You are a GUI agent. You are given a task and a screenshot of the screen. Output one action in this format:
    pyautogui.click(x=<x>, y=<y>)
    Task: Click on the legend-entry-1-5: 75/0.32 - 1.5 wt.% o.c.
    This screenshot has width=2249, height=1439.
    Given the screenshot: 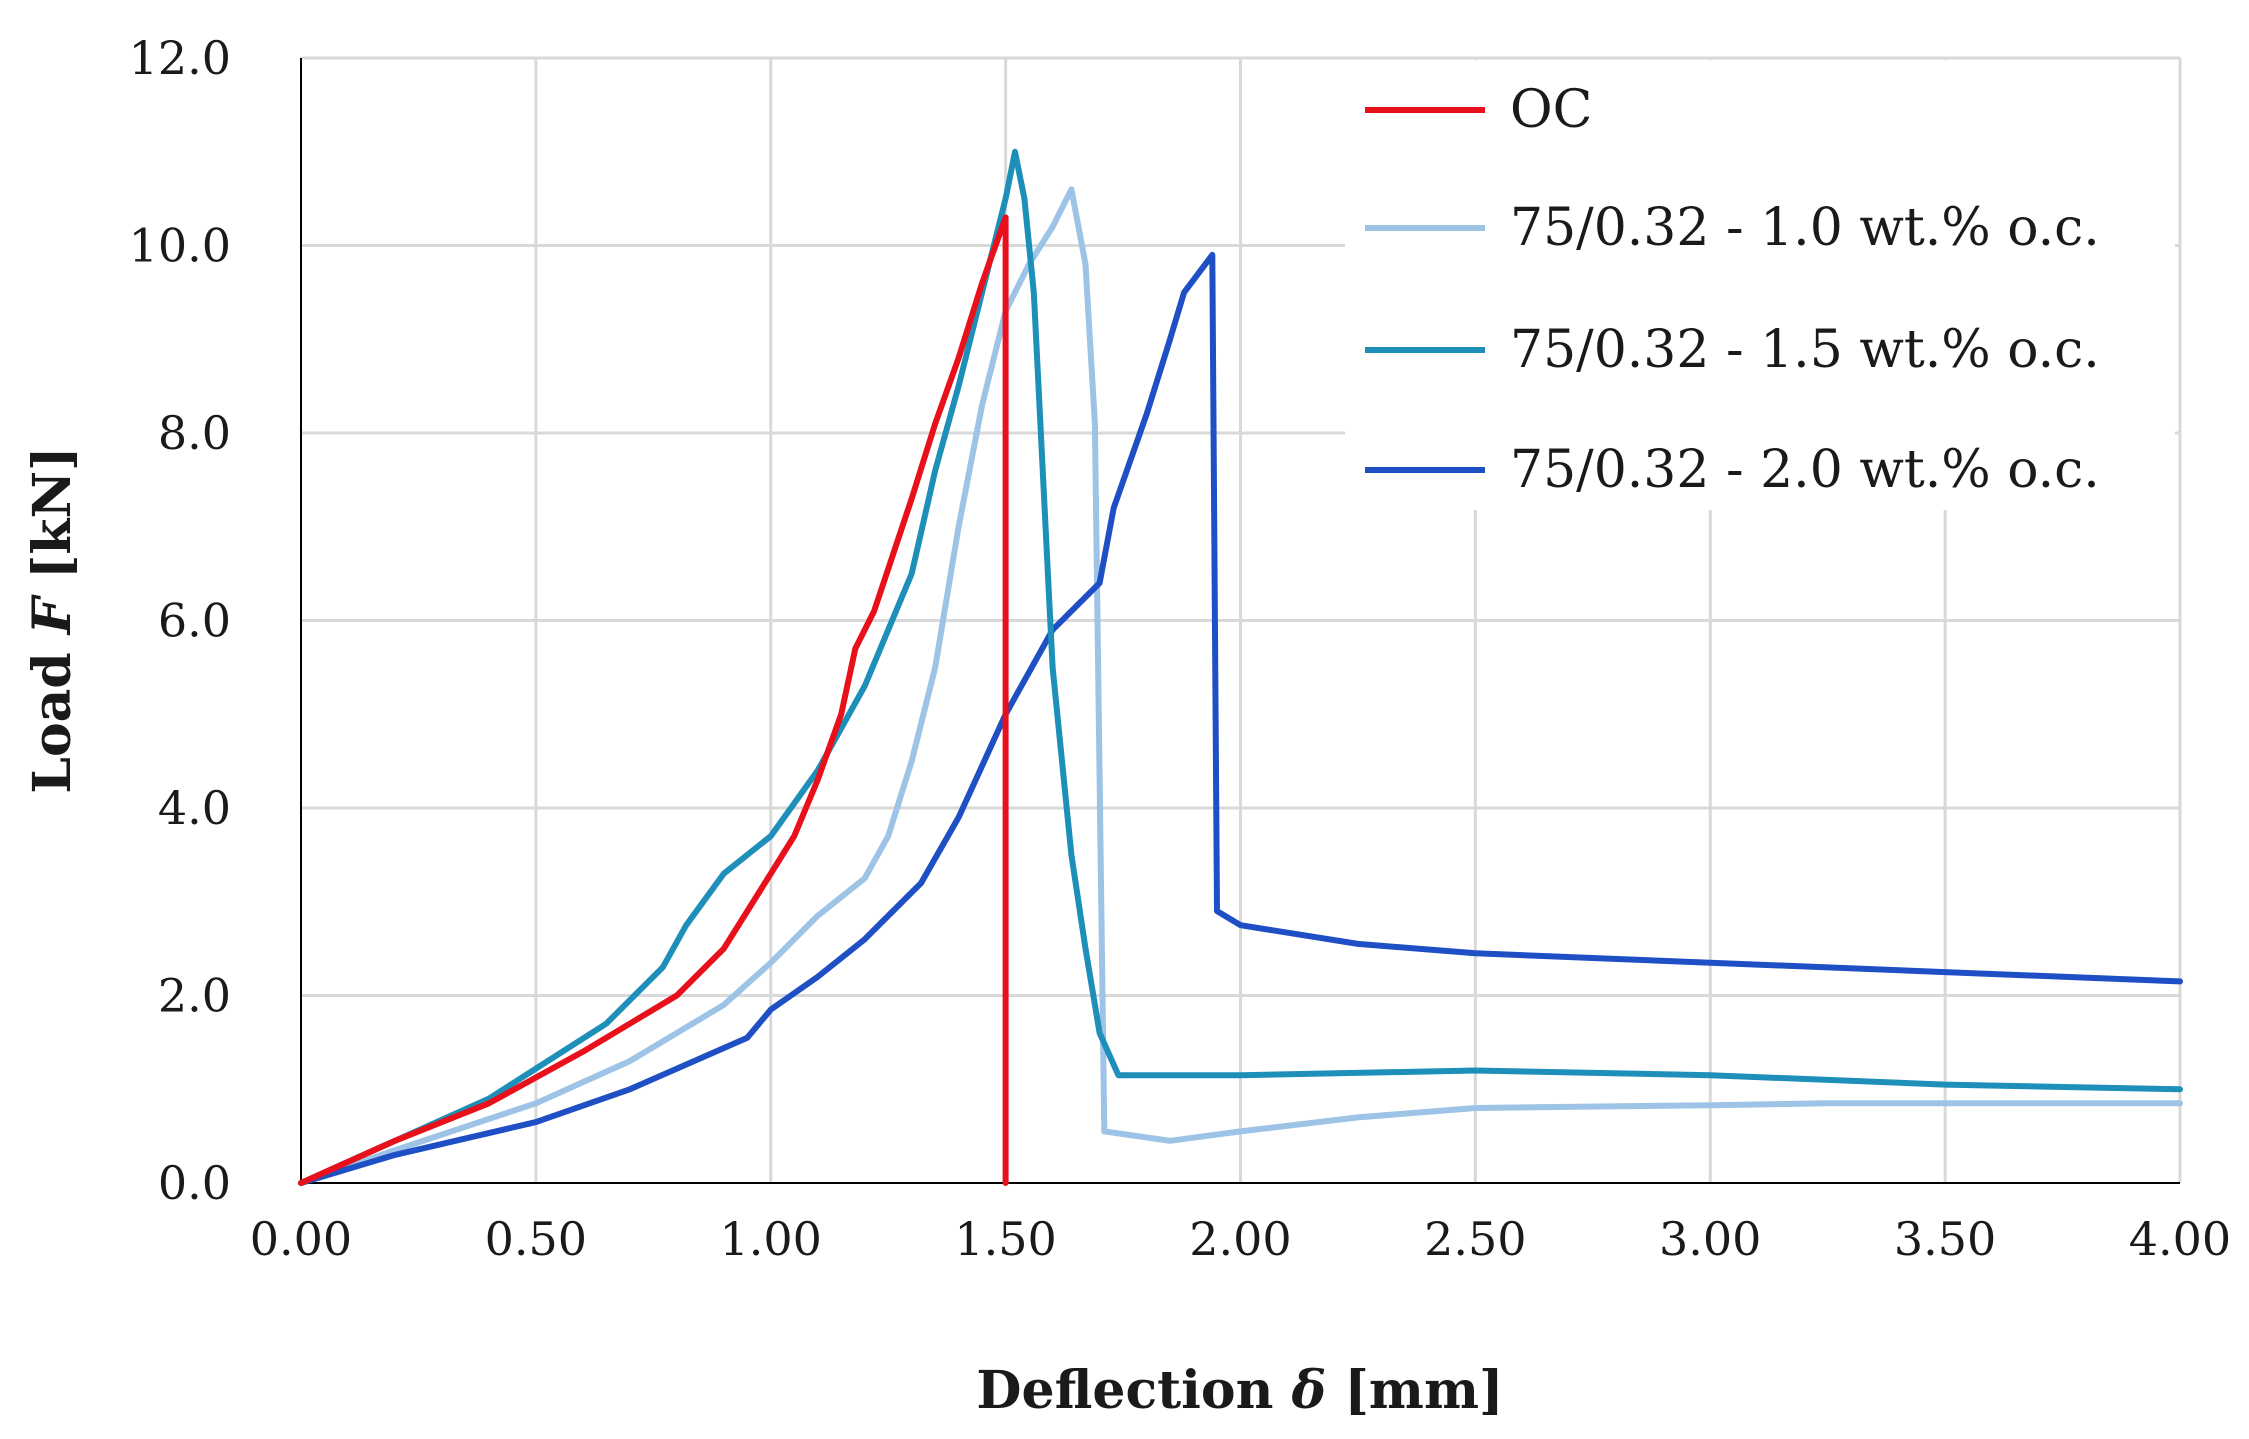 What is the action you would take?
    pyautogui.click(x=1732, y=350)
    